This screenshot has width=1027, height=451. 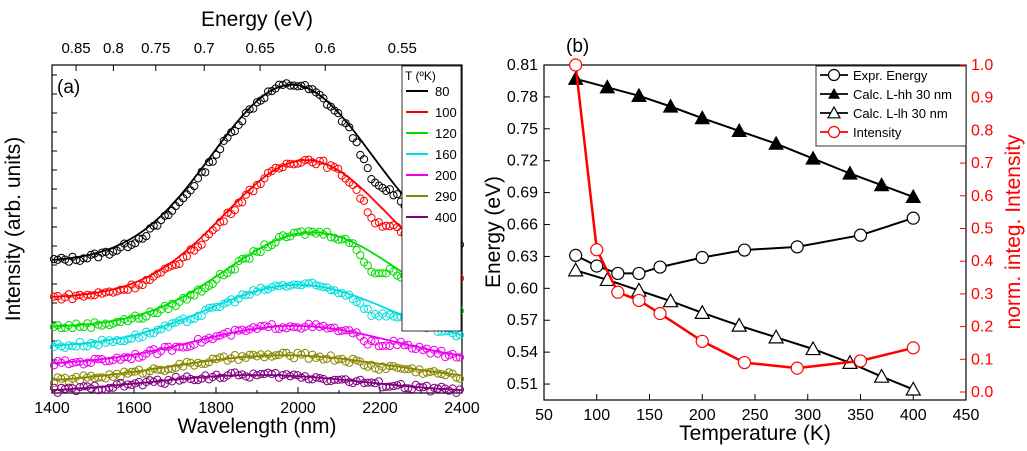 What do you see at coordinates (860, 415) in the screenshot?
I see `x-tick-label: 350` at bounding box center [860, 415].